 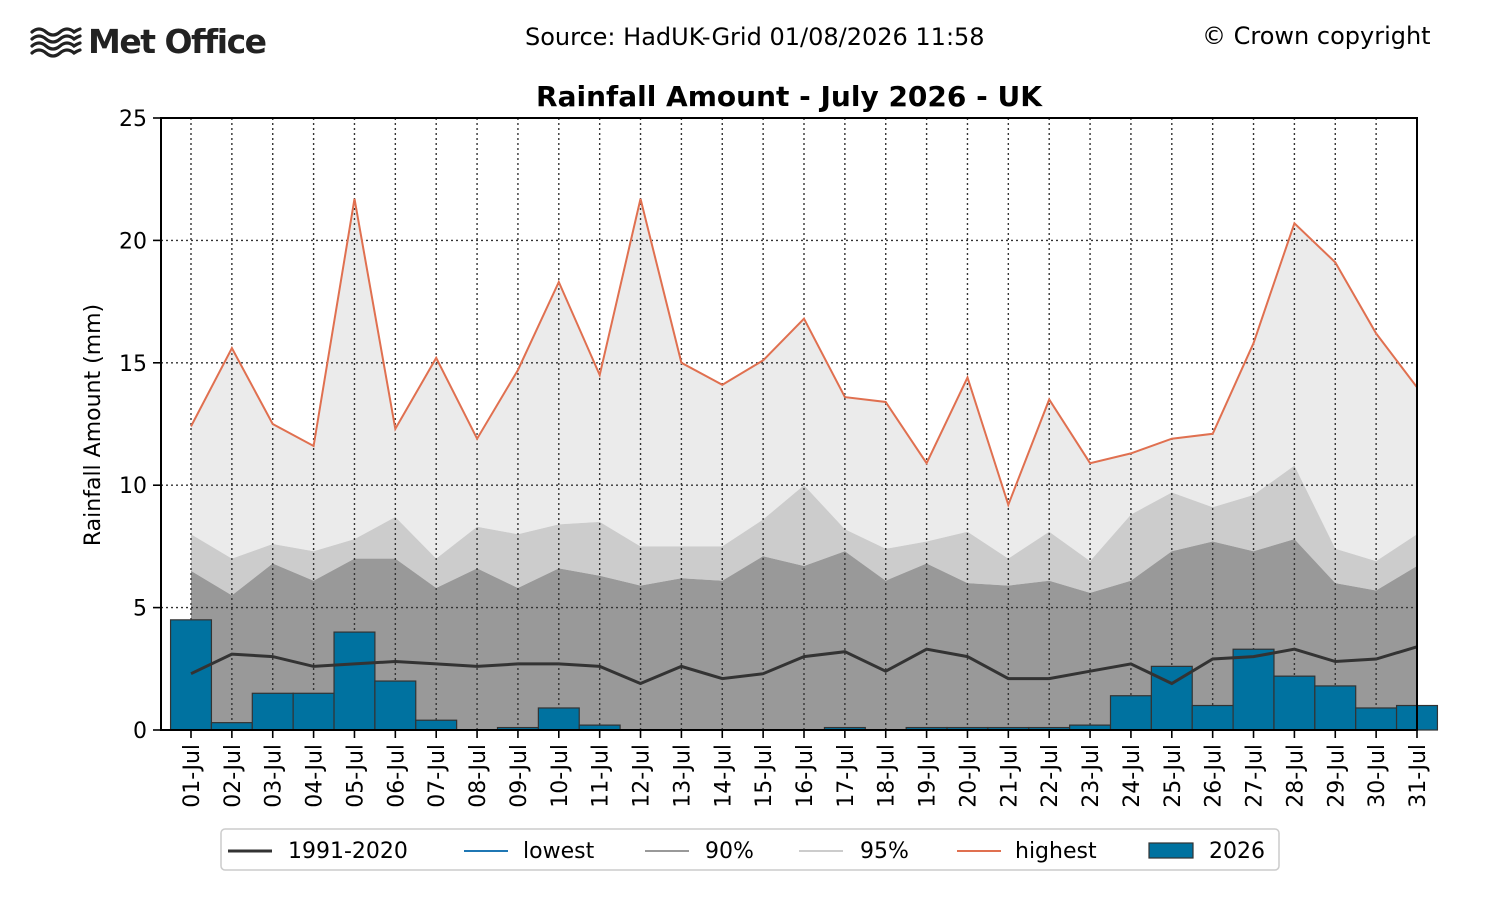 I want to click on y-tick-label: 15, so click(x=133, y=364).